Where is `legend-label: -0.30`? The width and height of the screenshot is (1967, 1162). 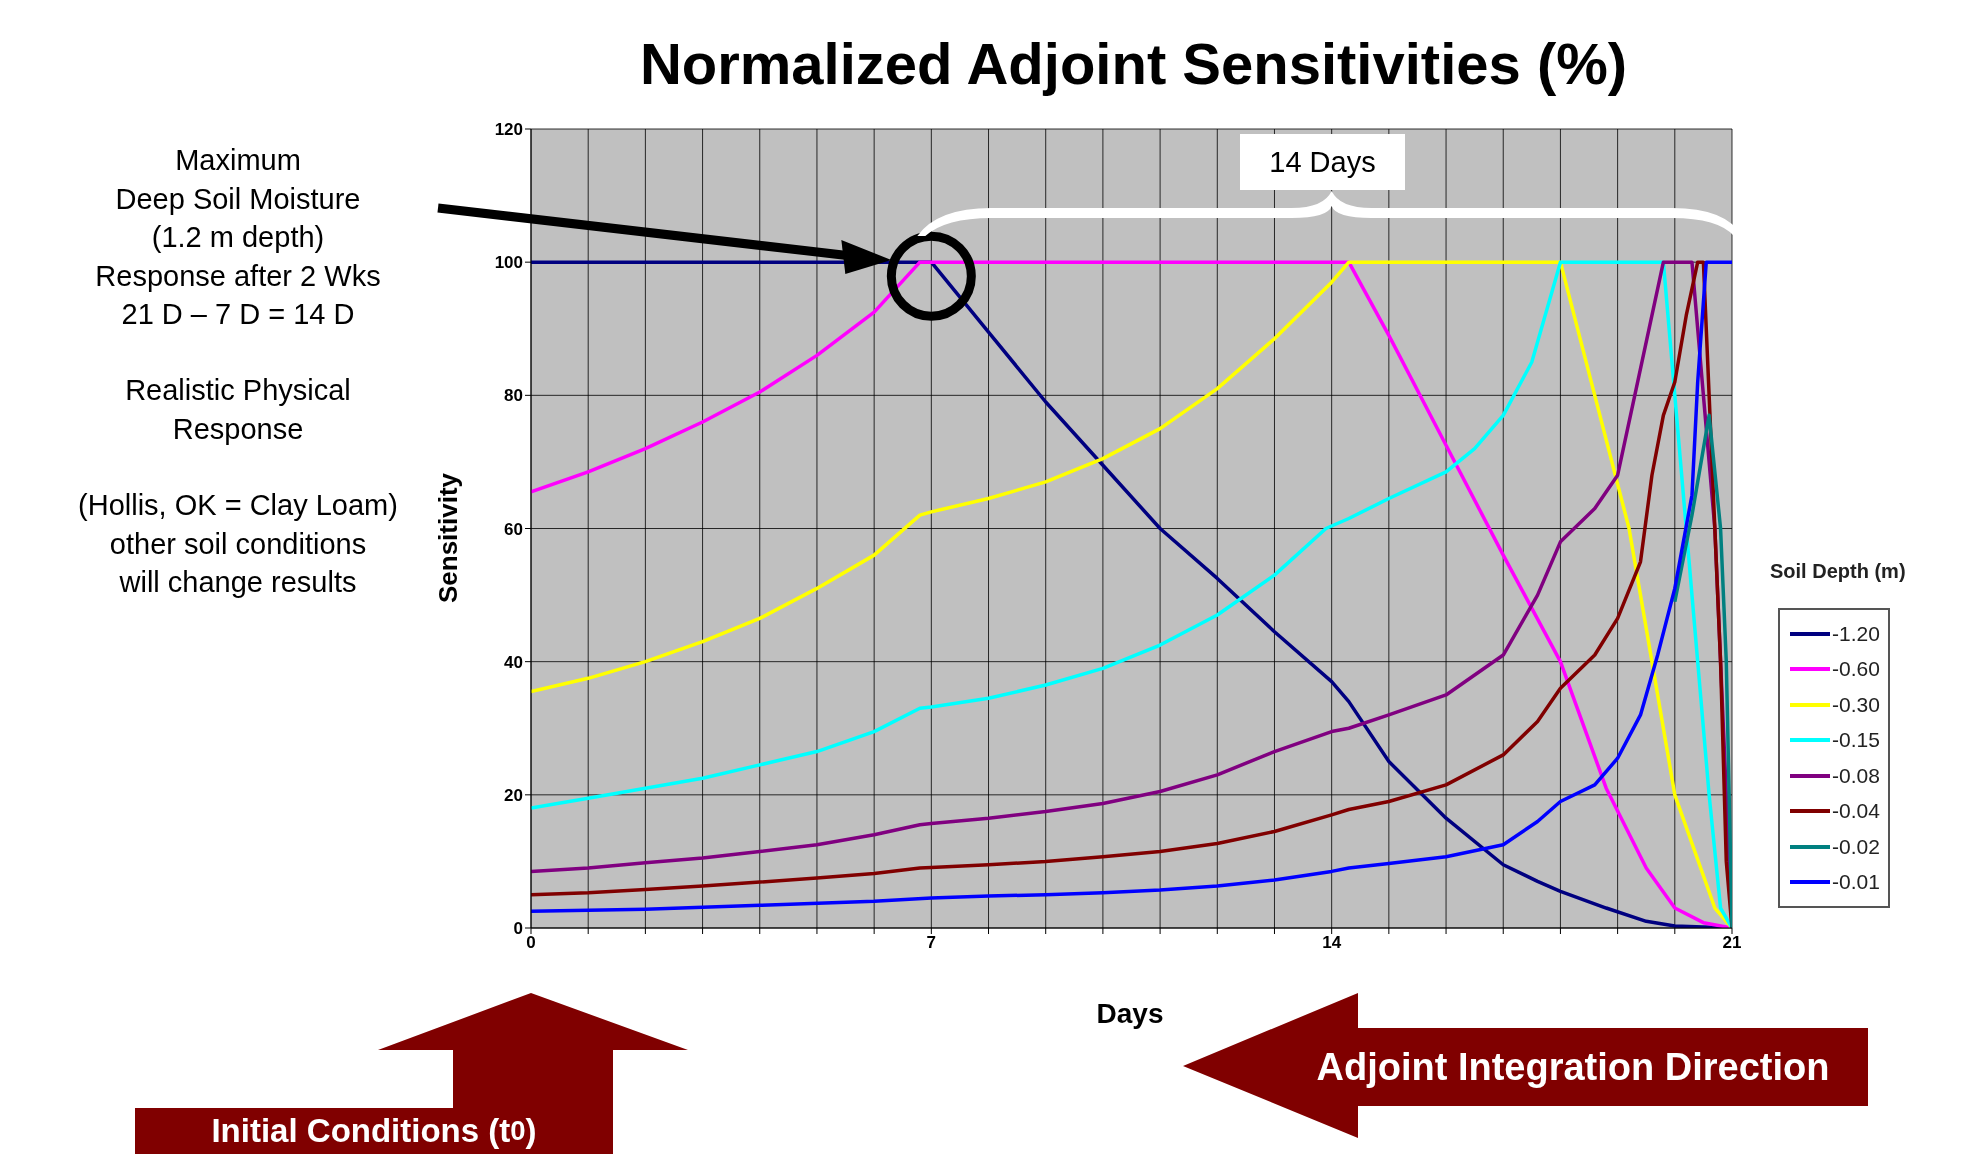
legend-label: -0.30 is located at coordinates (1856, 704).